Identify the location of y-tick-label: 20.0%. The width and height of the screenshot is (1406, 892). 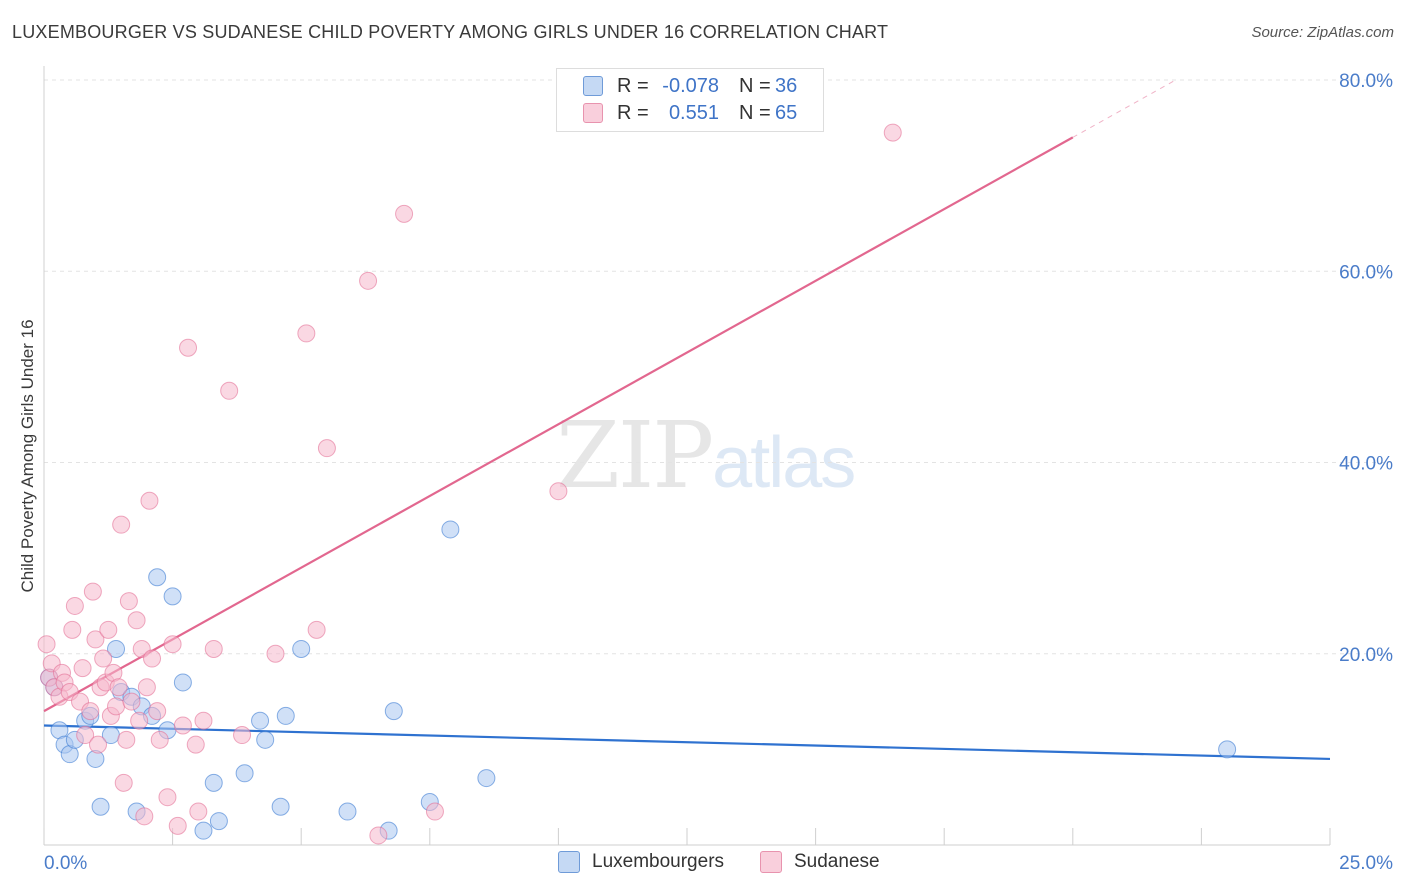
(1366, 655).